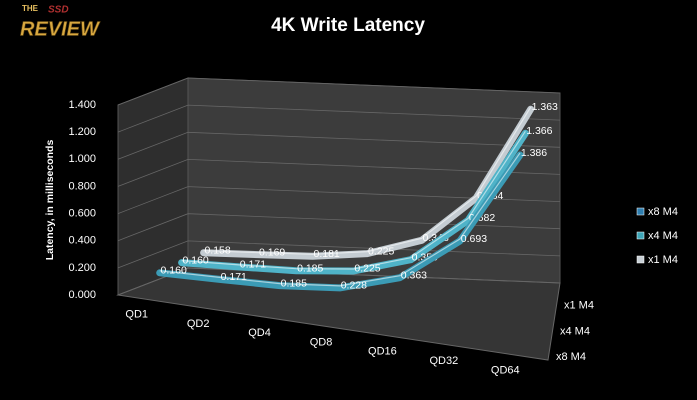 This screenshot has width=697, height=400. Describe the element at coordinates (579, 306) in the screenshot. I see `depth-label: x1 M4` at that location.